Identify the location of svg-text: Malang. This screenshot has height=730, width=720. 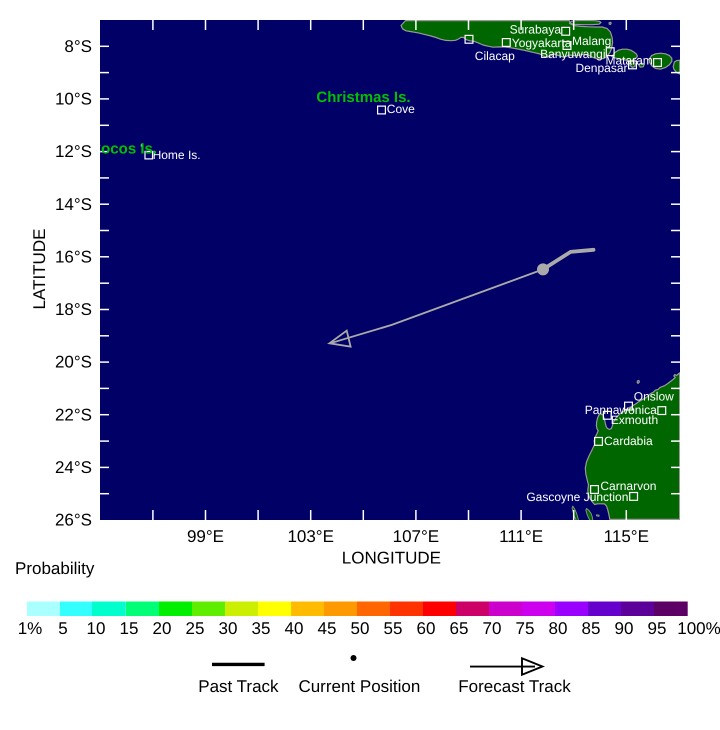
(591, 41).